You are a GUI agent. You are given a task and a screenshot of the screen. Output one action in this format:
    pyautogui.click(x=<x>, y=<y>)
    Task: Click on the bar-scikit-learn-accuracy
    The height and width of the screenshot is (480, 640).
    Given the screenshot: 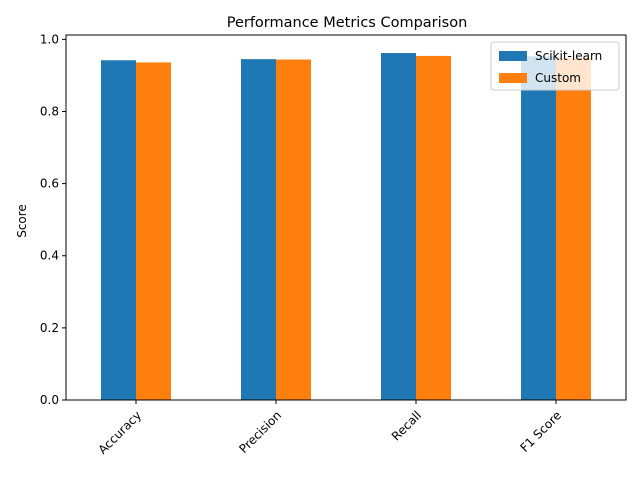 What is the action you would take?
    pyautogui.click(x=118, y=230)
    